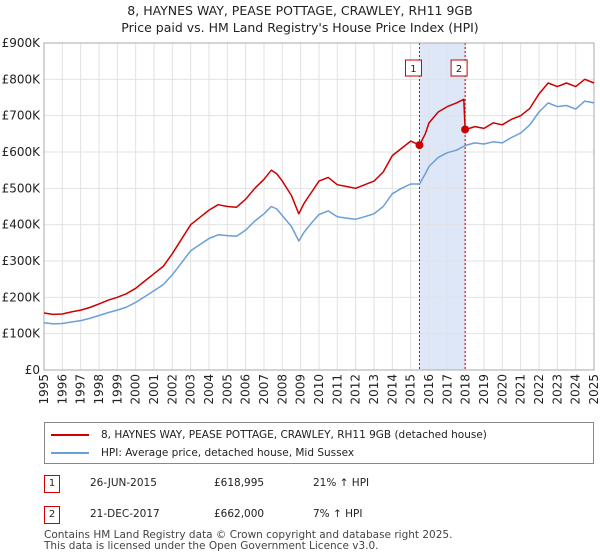 Image resolution: width=600 pixels, height=560 pixels. I want to click on legend-line-hpi, so click(70, 453).